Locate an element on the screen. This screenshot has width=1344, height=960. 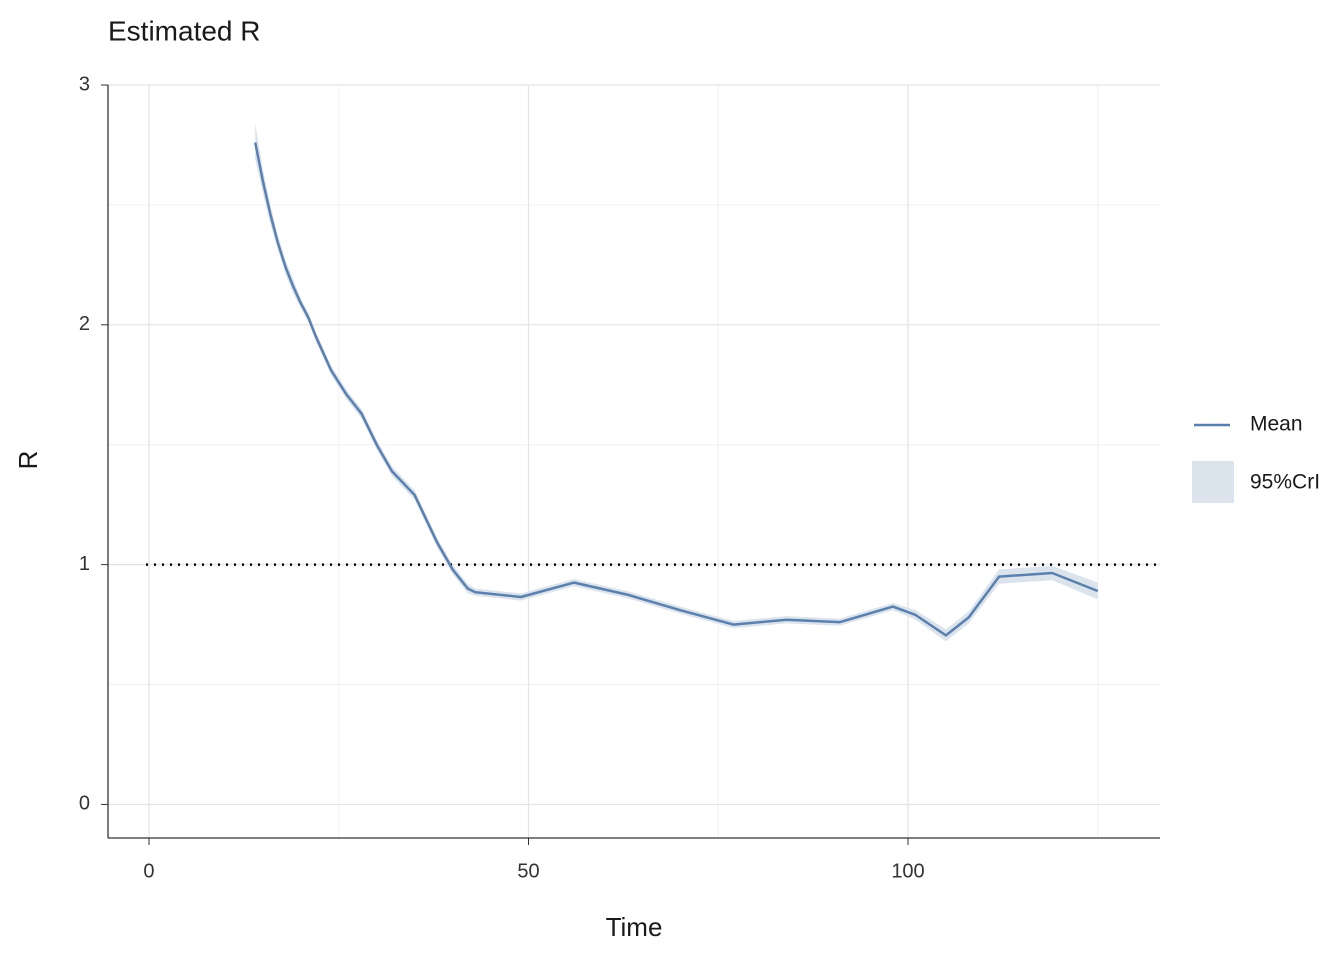
y-tick-label: 3 is located at coordinates (84, 84).